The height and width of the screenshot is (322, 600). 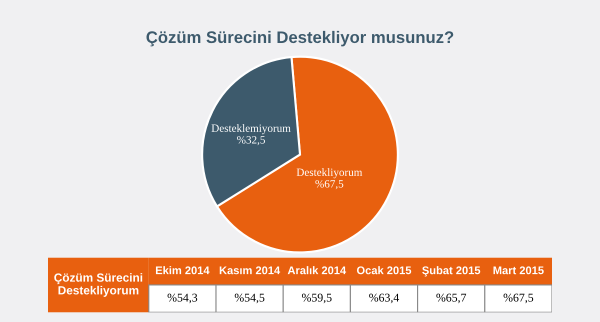 I want to click on category-label: Kasım 2014, so click(x=250, y=270).